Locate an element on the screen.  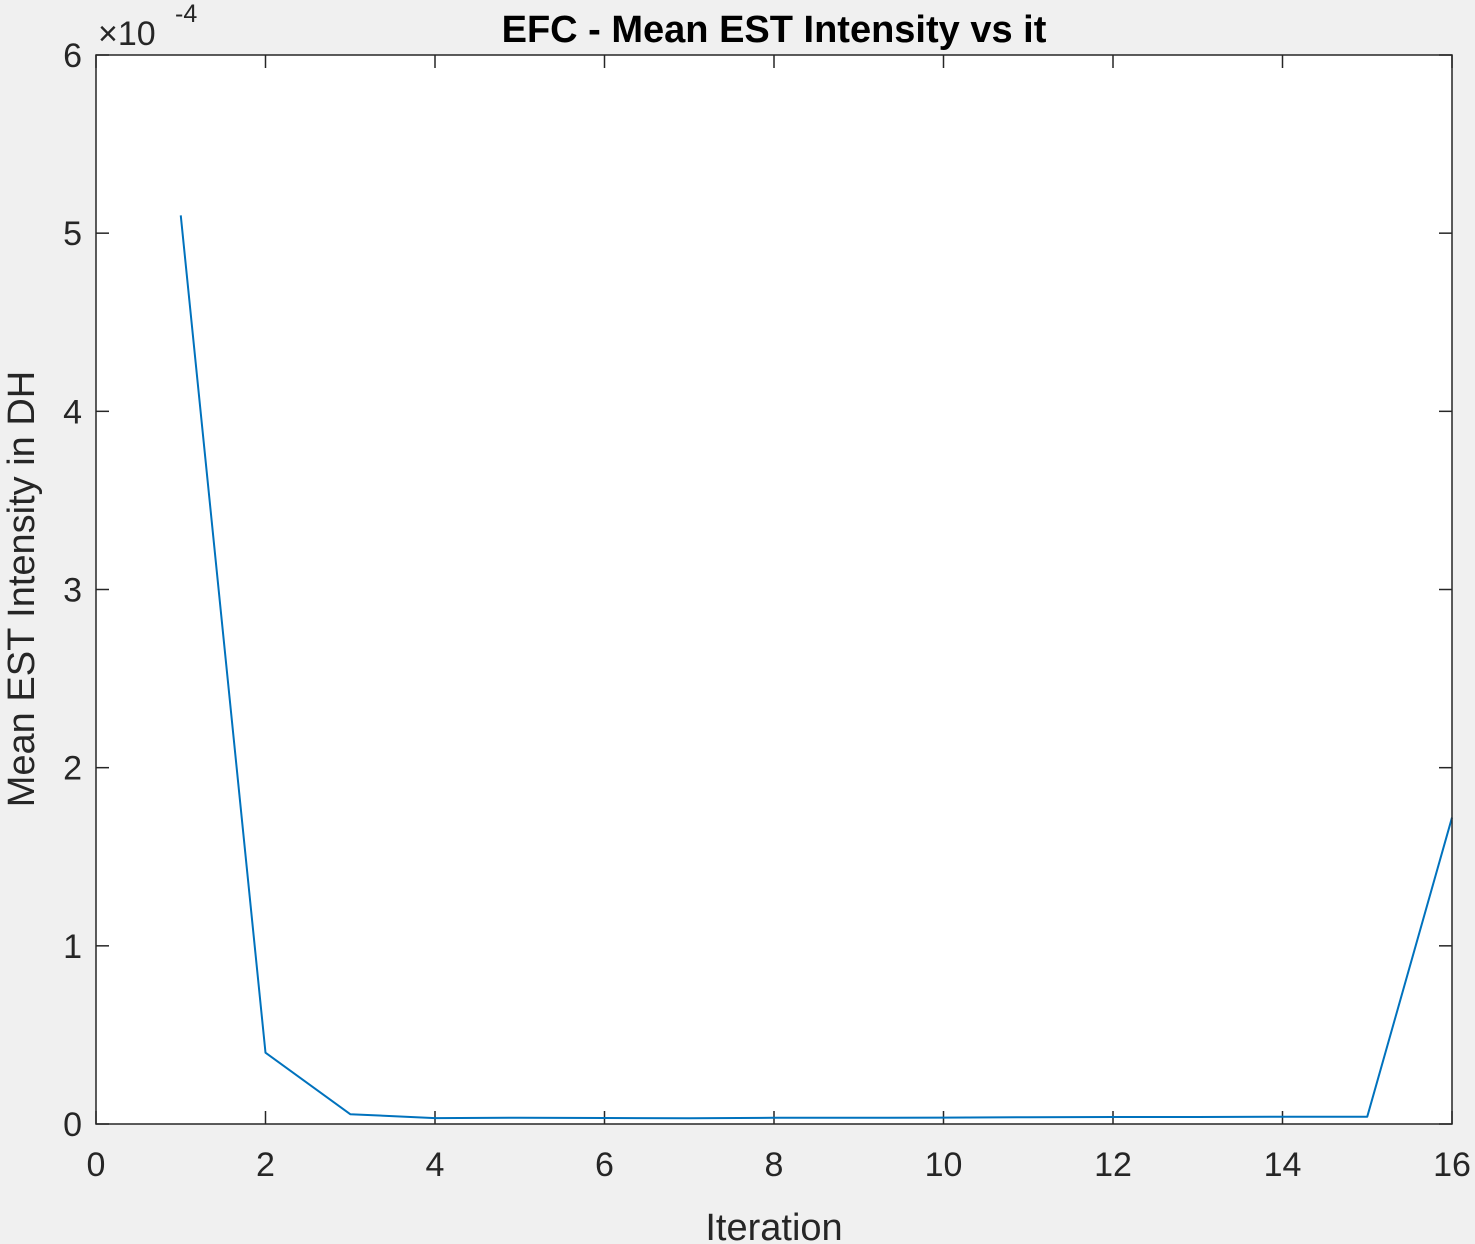
x-axis-label: Iteration is located at coordinates (773, 1225).